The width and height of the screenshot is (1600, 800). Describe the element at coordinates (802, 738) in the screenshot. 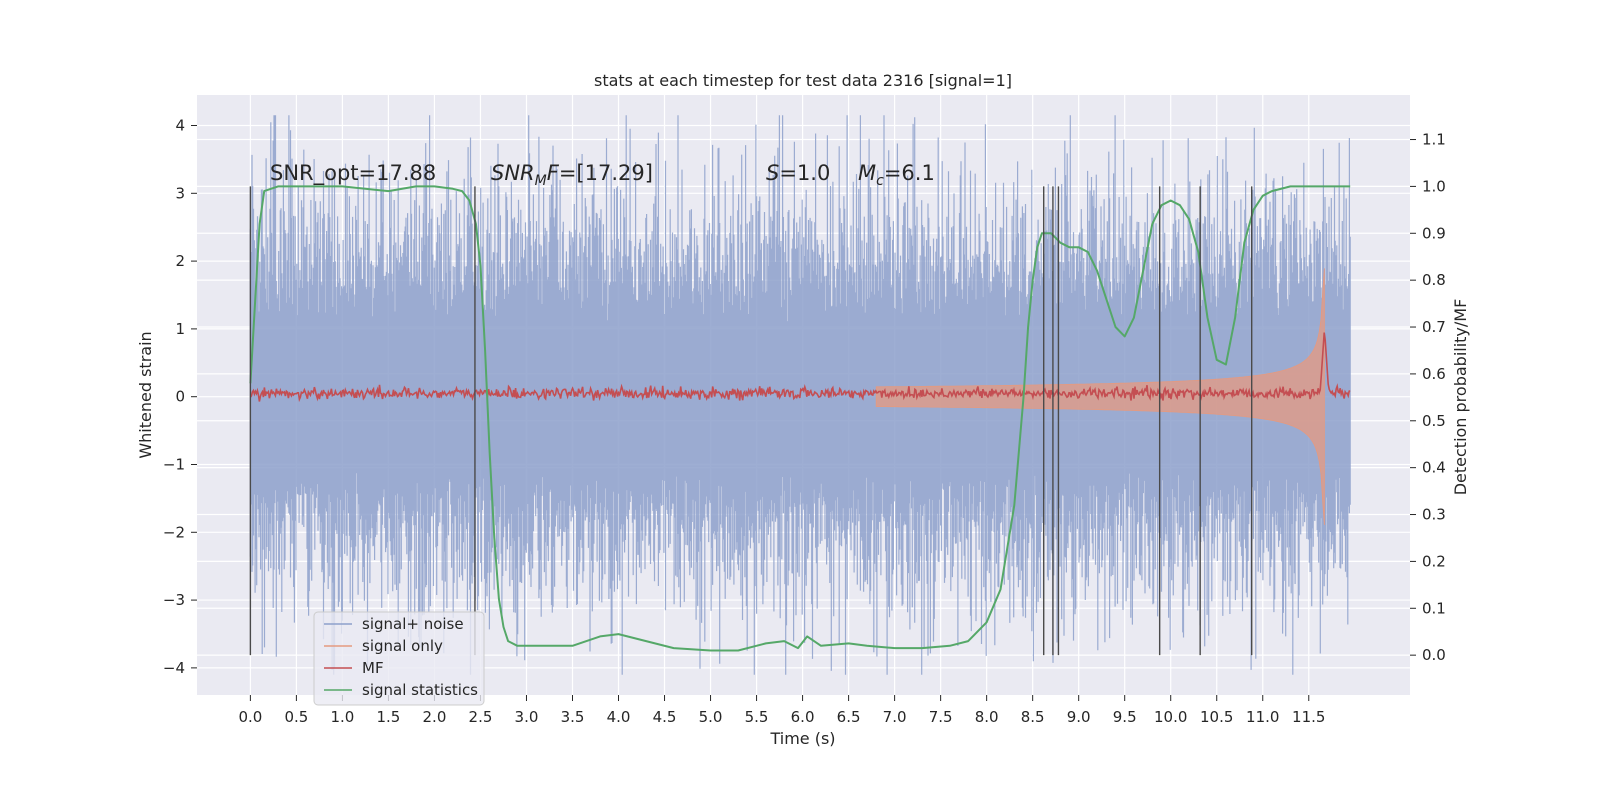

I see `x-axis-title: Time (s)` at that location.